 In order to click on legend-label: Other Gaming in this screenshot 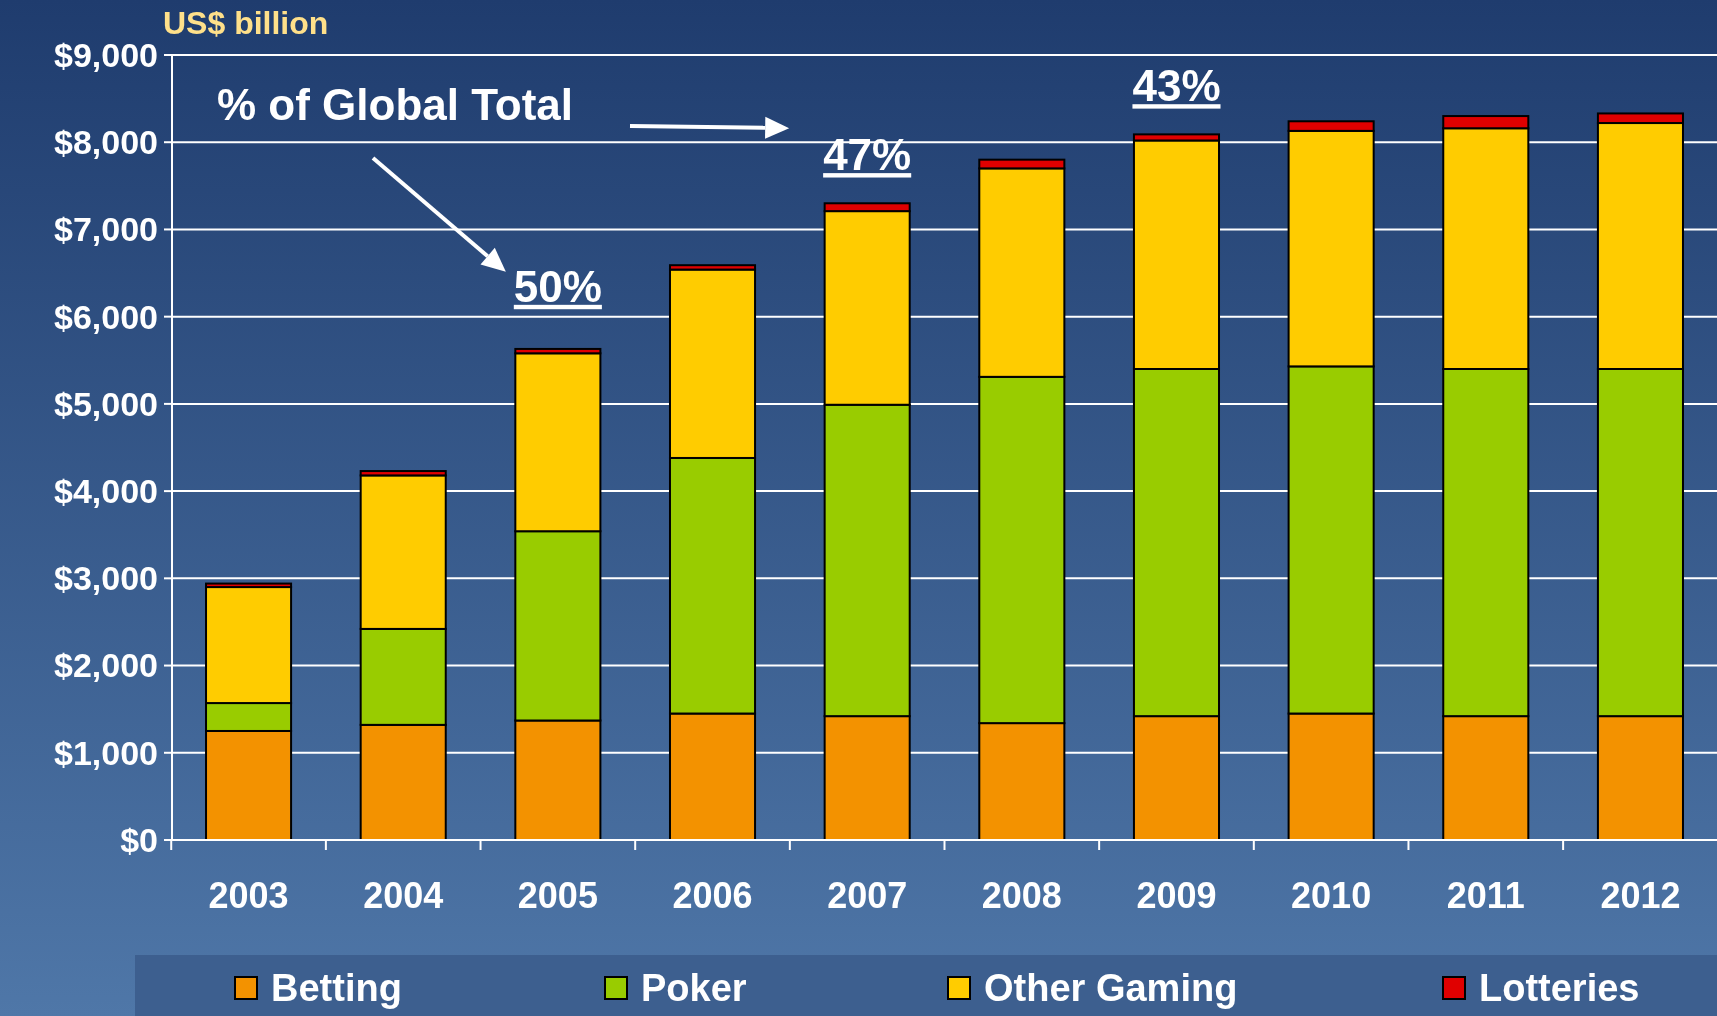, I will do `click(1111, 988)`.